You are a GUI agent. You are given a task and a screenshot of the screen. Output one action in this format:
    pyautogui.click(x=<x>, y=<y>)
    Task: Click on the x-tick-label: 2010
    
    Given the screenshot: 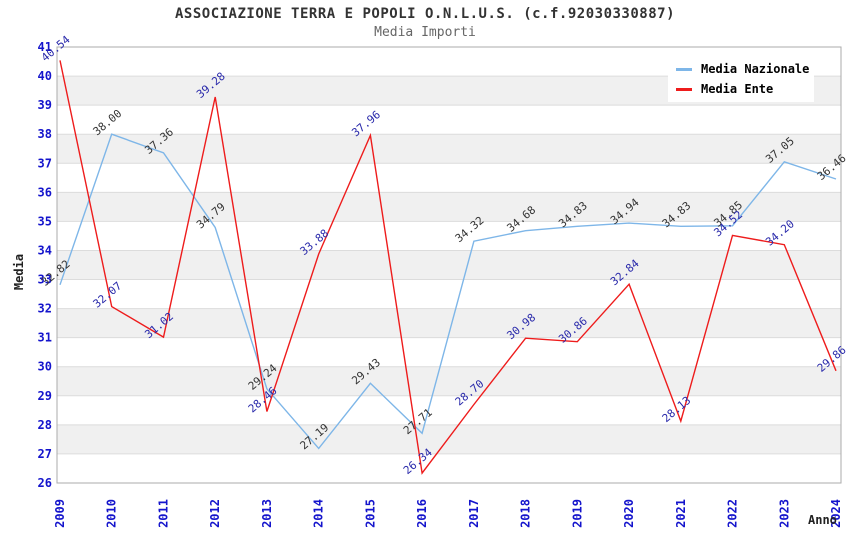 What is the action you would take?
    pyautogui.click(x=112, y=513)
    